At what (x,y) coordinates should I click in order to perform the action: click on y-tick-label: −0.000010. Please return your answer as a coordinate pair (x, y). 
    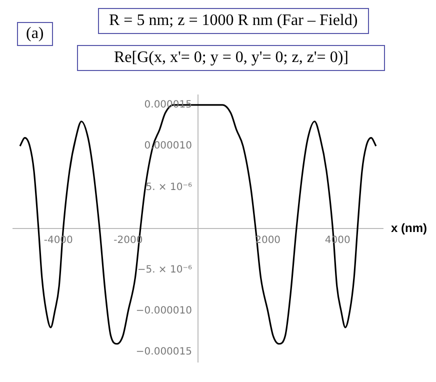
    Looking at the image, I should click on (164, 311).